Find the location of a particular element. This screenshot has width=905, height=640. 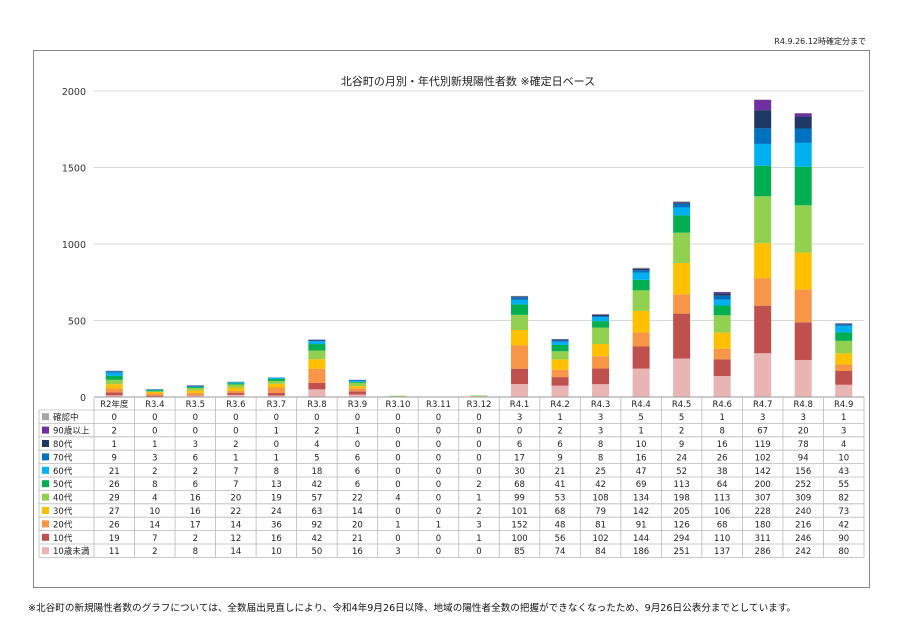

legend-label: 10歳未満 is located at coordinates (71, 551).